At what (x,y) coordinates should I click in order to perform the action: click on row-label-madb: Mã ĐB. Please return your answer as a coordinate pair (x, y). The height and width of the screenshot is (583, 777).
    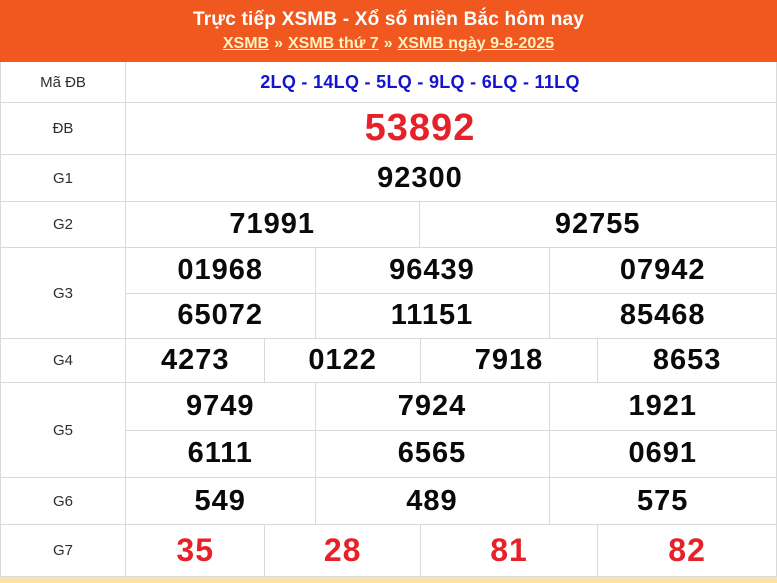
    Looking at the image, I should click on (63, 82).